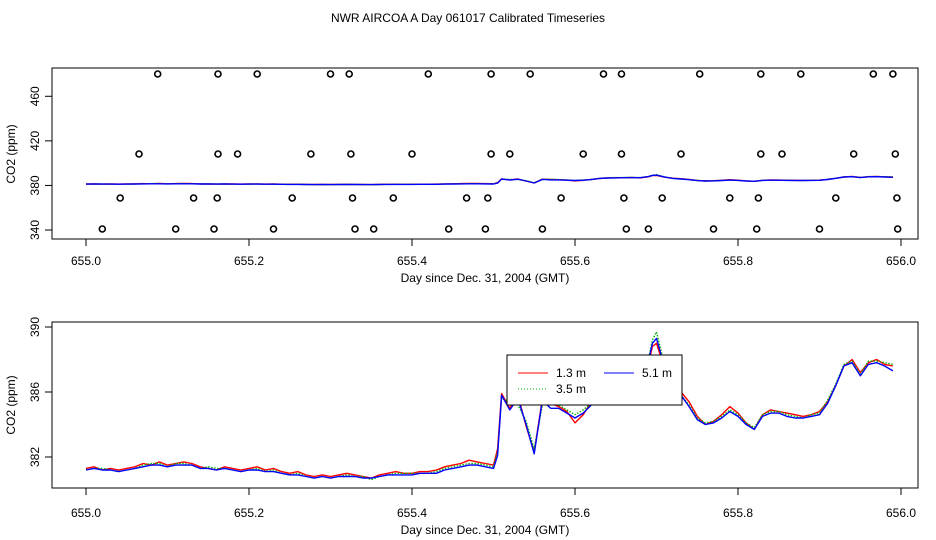  Describe the element at coordinates (35, 457) in the screenshot. I see `y-tick-label: 382` at that location.